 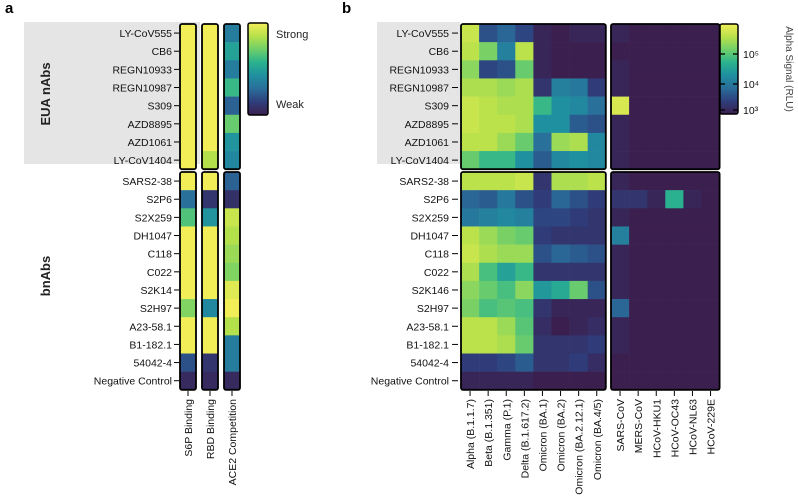 I want to click on row-label-a: S2X259, so click(x=154, y=218).